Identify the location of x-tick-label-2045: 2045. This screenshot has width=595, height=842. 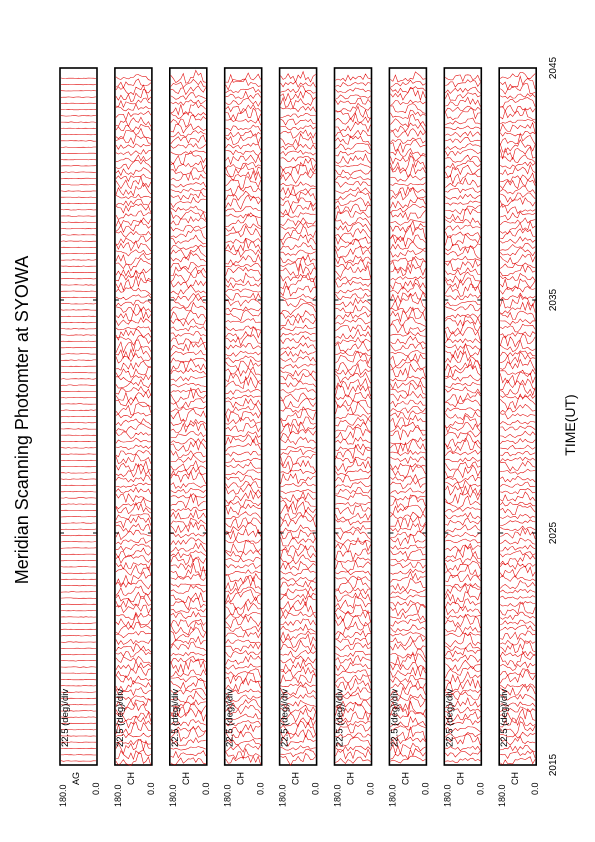
(553, 67).